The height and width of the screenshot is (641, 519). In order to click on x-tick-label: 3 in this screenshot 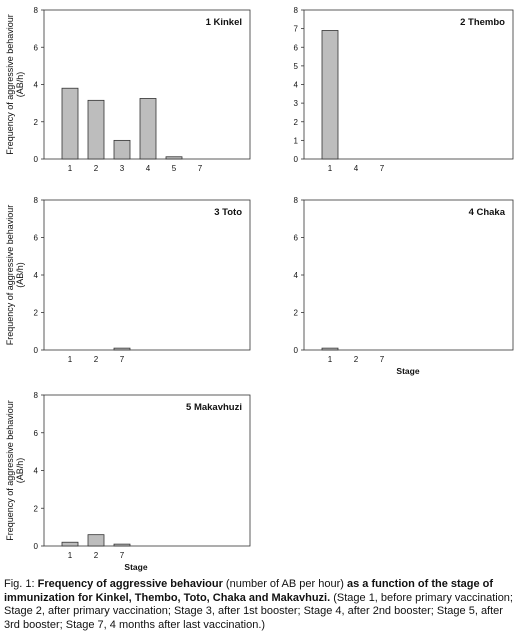, I will do `click(122, 168)`.